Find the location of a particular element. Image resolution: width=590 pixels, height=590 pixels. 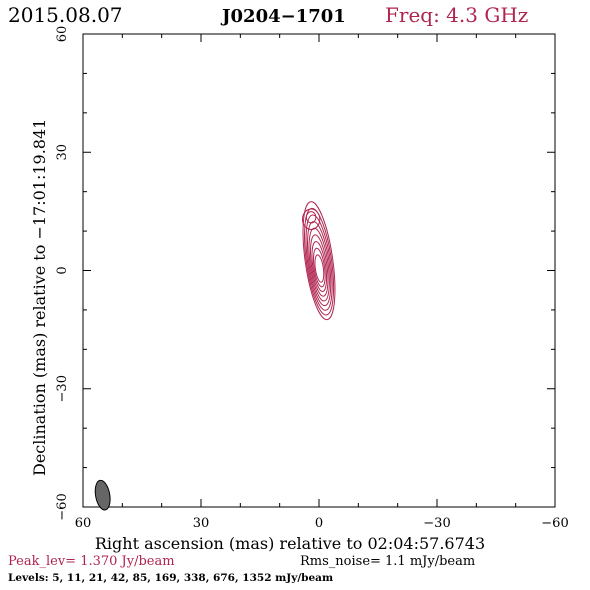

observation-date: 2015.08.07 is located at coordinates (65, 15).